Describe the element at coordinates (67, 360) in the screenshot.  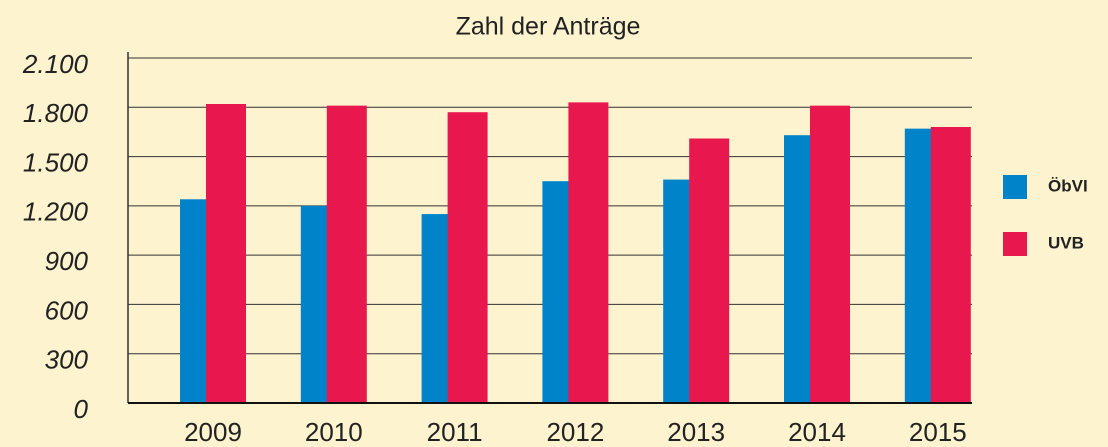
I see `y-tick-label: 300` at that location.